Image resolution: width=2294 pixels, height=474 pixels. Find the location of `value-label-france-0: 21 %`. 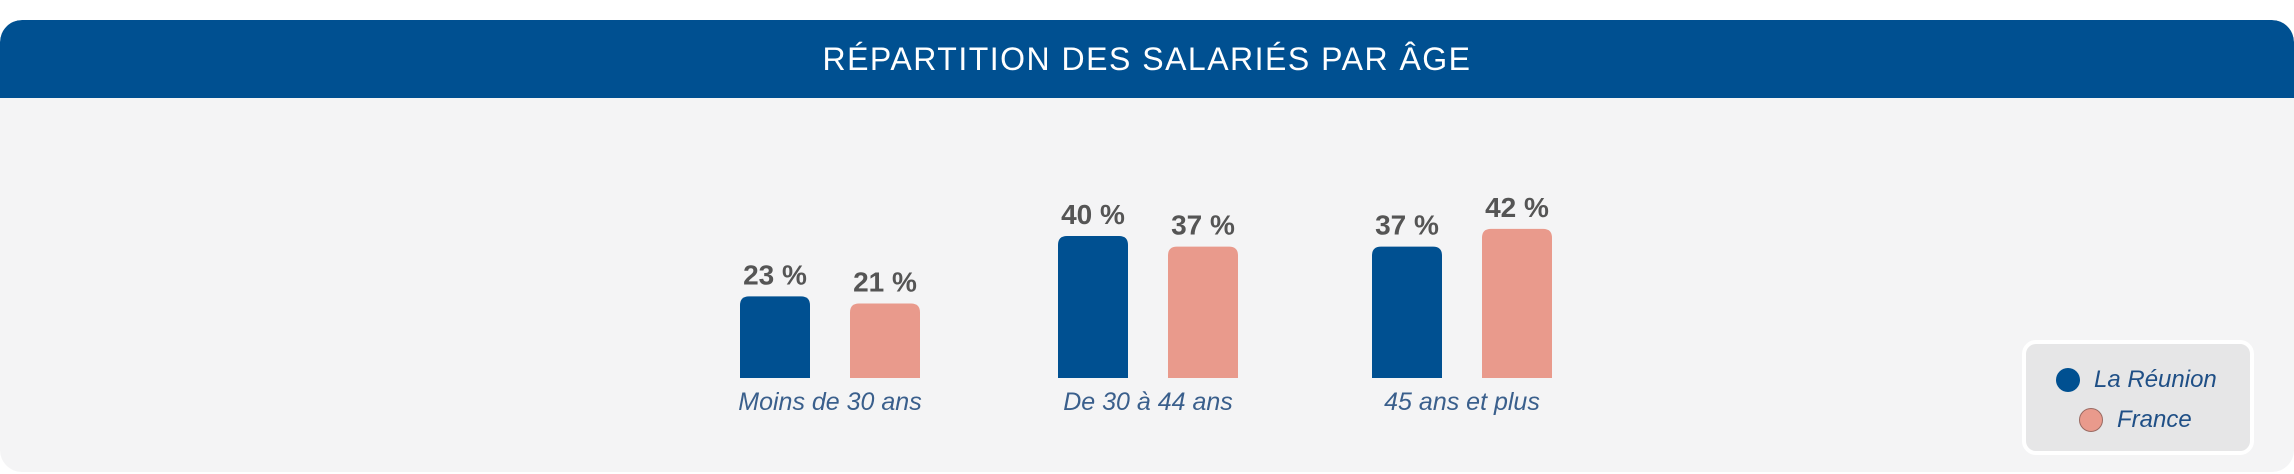

value-label-france-0: 21 % is located at coordinates (885, 281).